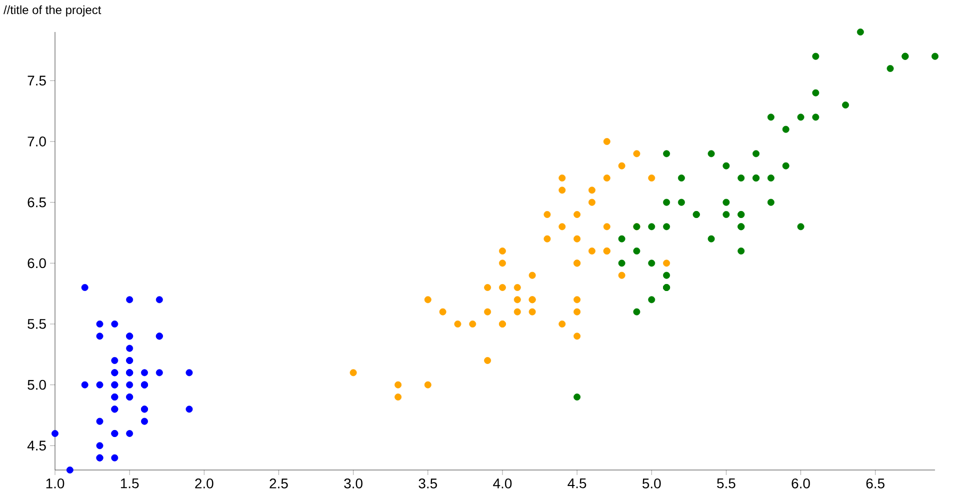  I want to click on y-tick-label: 5.0, so click(37, 385).